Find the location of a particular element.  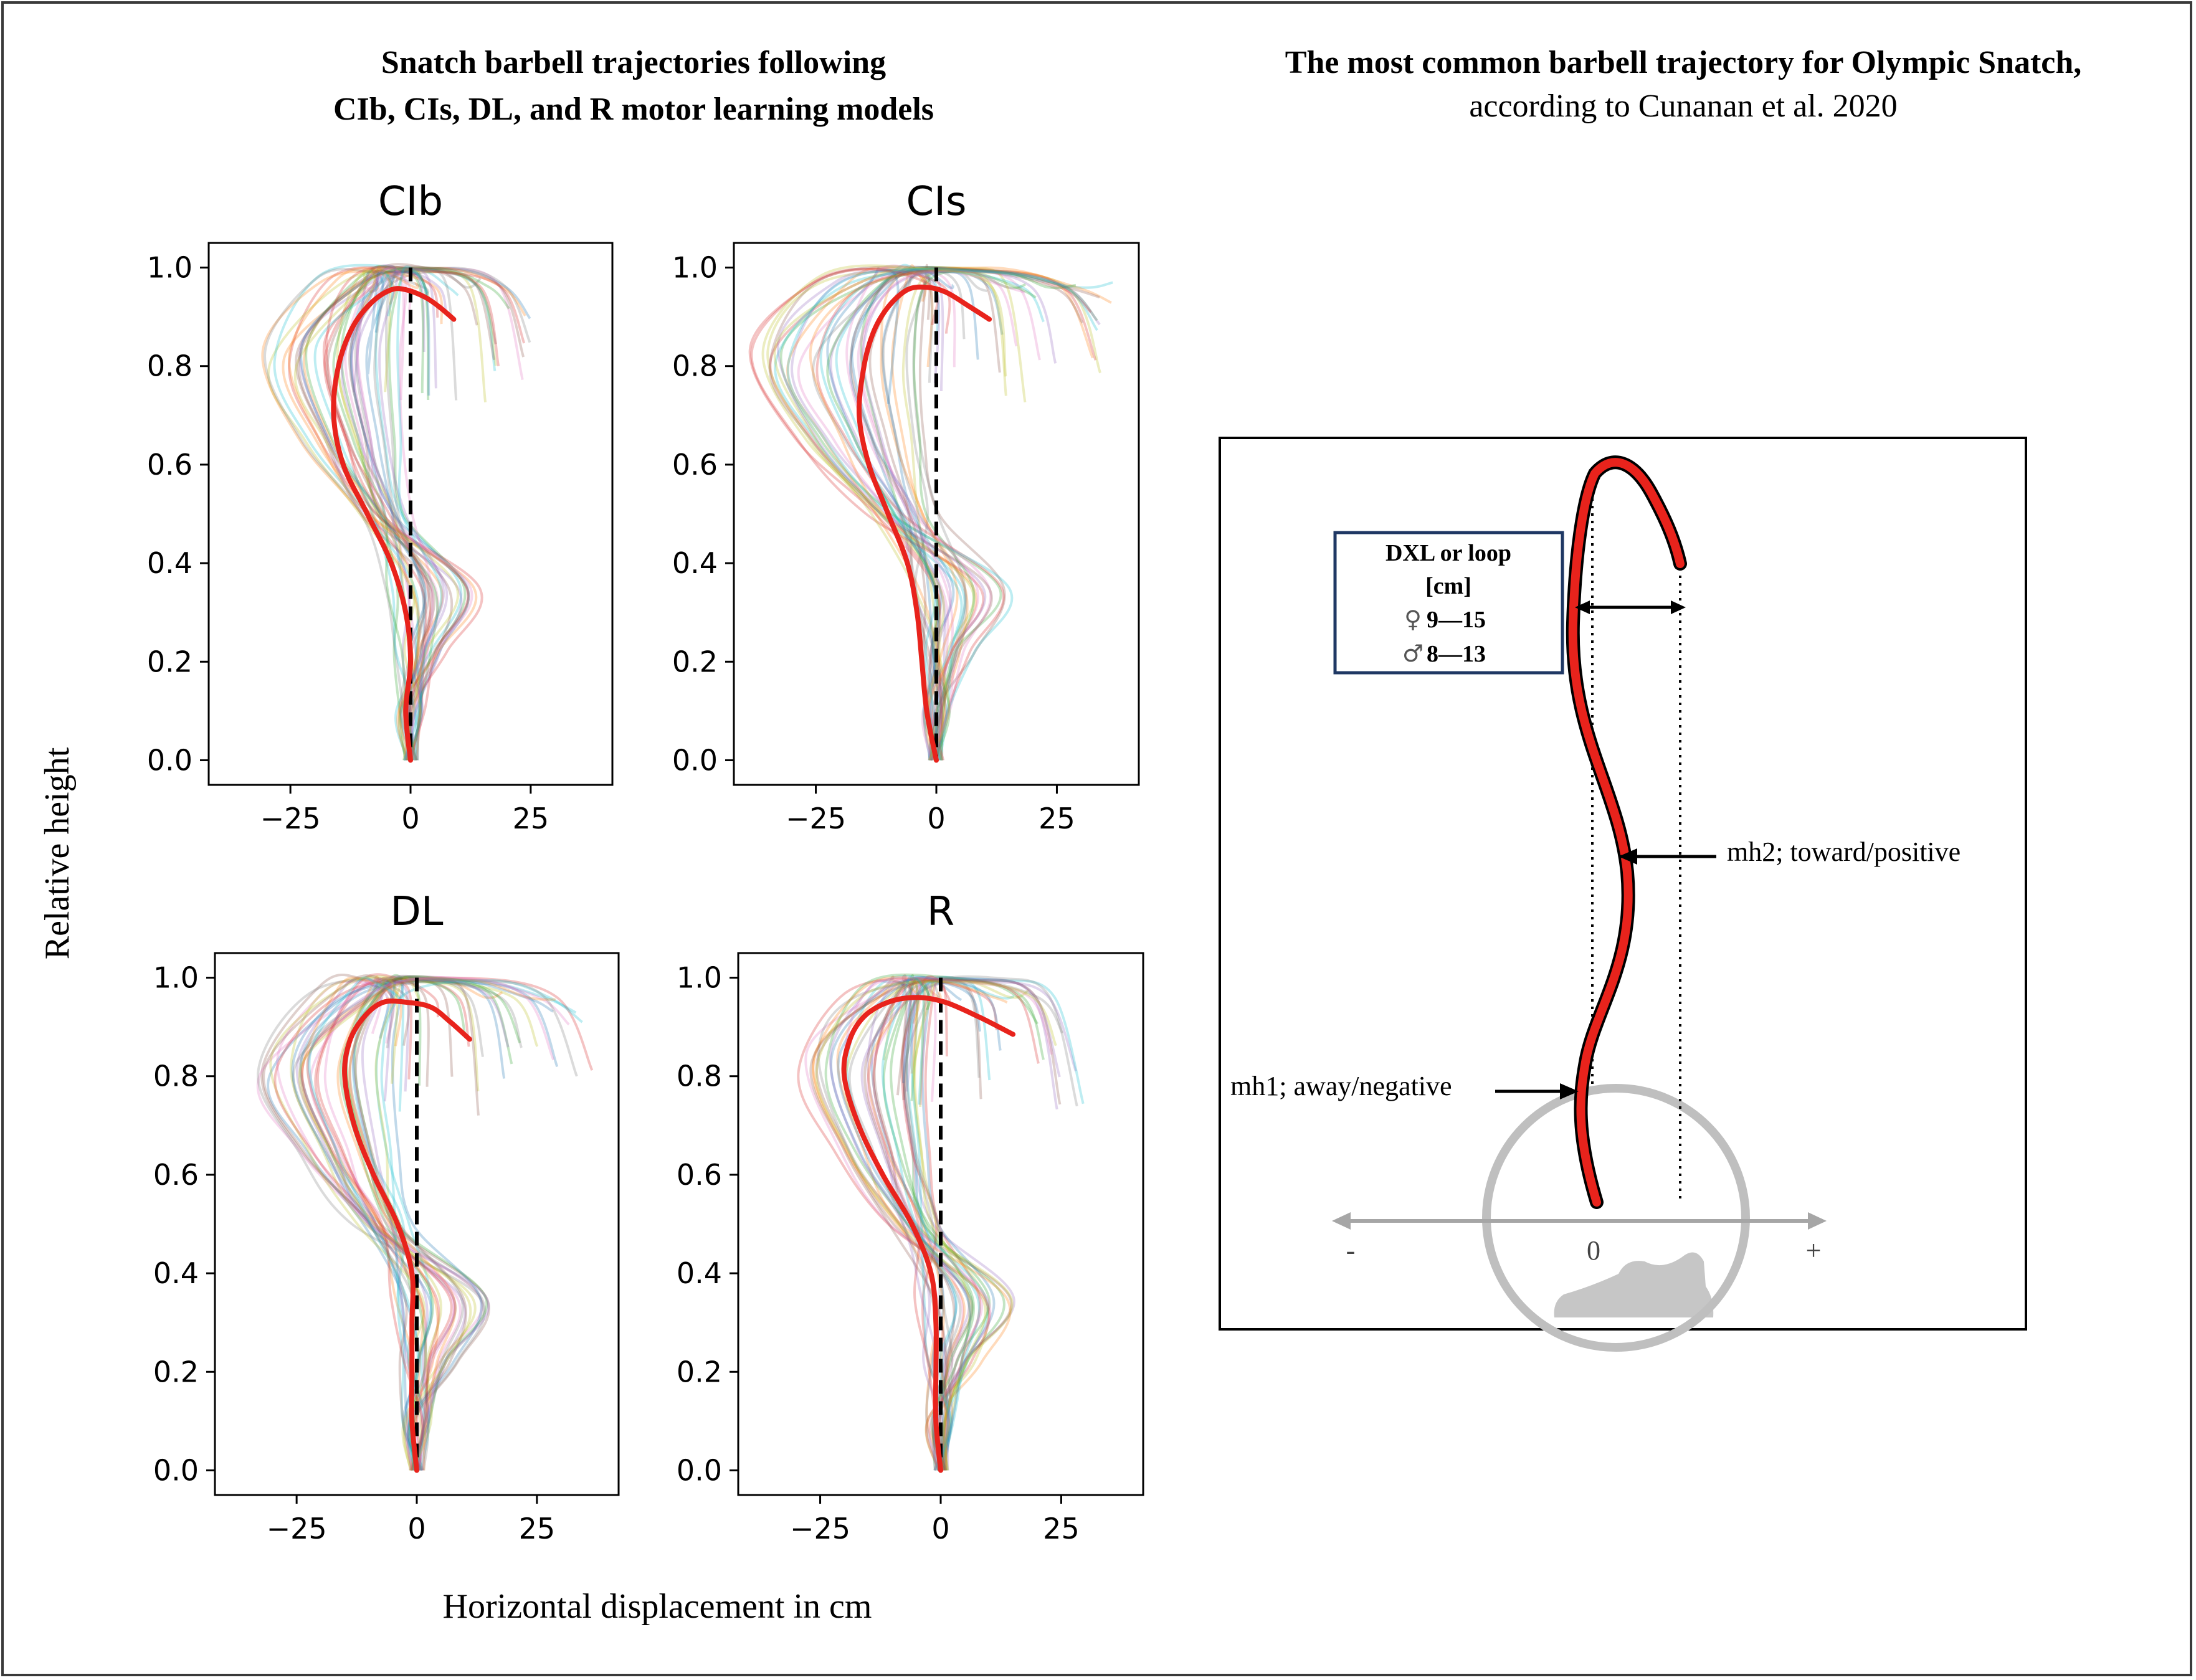

left-title-line1: Snatch barbell trajectories following is located at coordinates (633, 62).